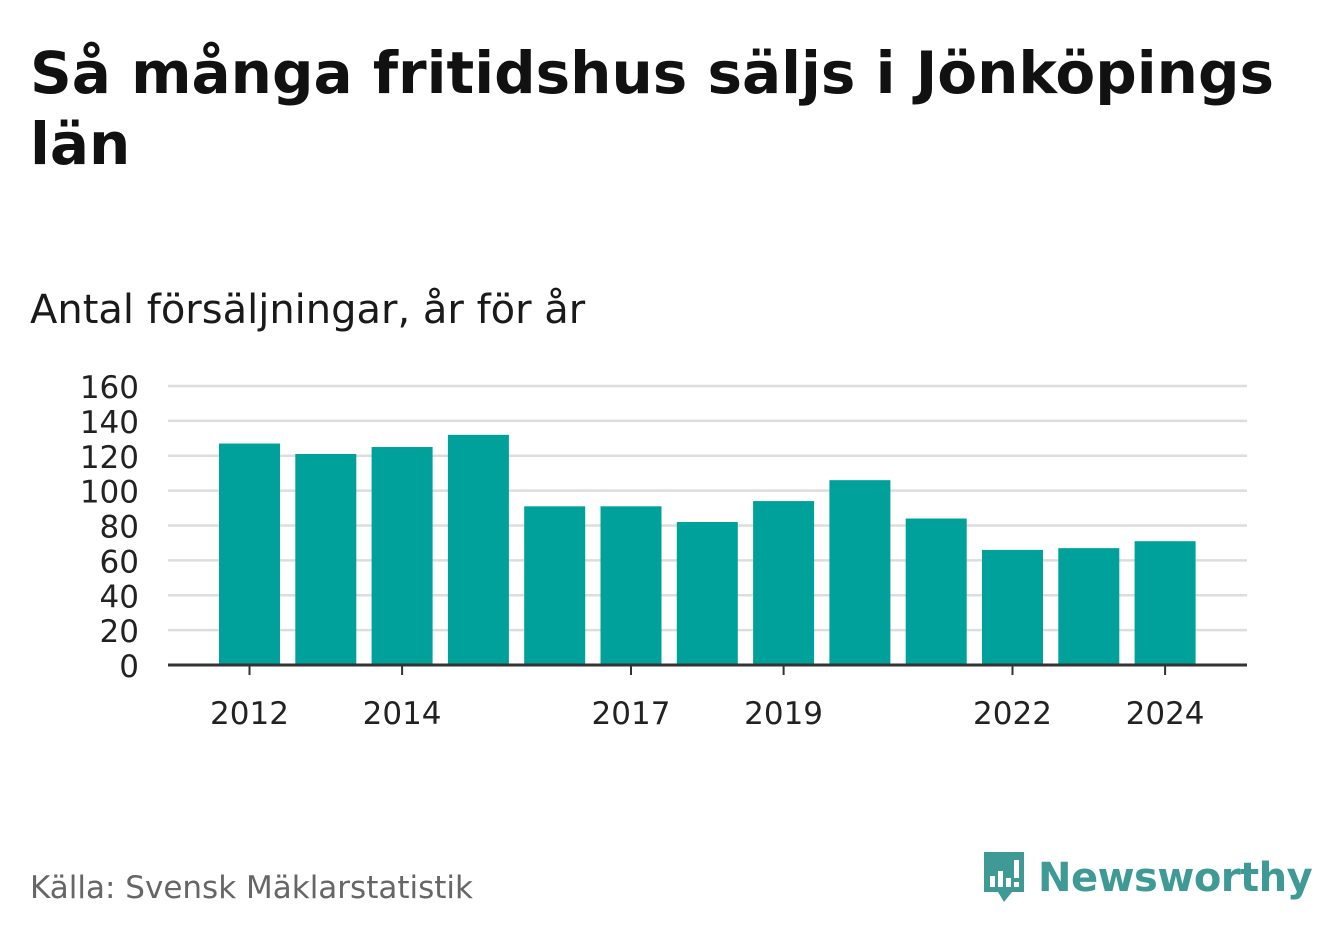  Describe the element at coordinates (707, 698) in the screenshot. I see `x-axis-ticks: 2012 2014 2017 2019 2022 2024` at that location.